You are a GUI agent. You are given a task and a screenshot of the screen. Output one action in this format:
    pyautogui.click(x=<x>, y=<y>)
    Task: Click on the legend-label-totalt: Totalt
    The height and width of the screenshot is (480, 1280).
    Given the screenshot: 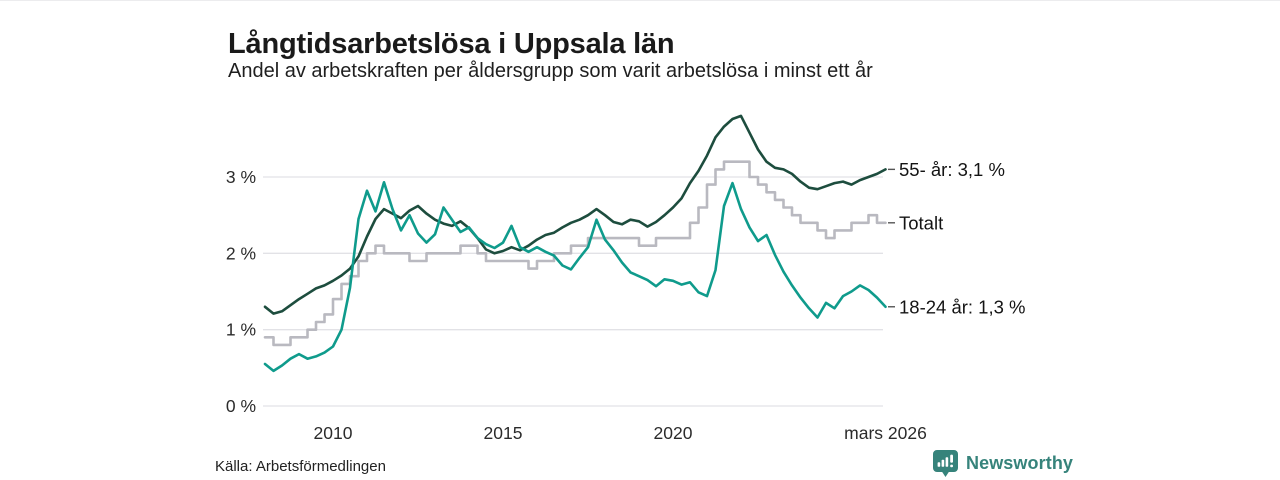 What is the action you would take?
    pyautogui.click(x=921, y=222)
    